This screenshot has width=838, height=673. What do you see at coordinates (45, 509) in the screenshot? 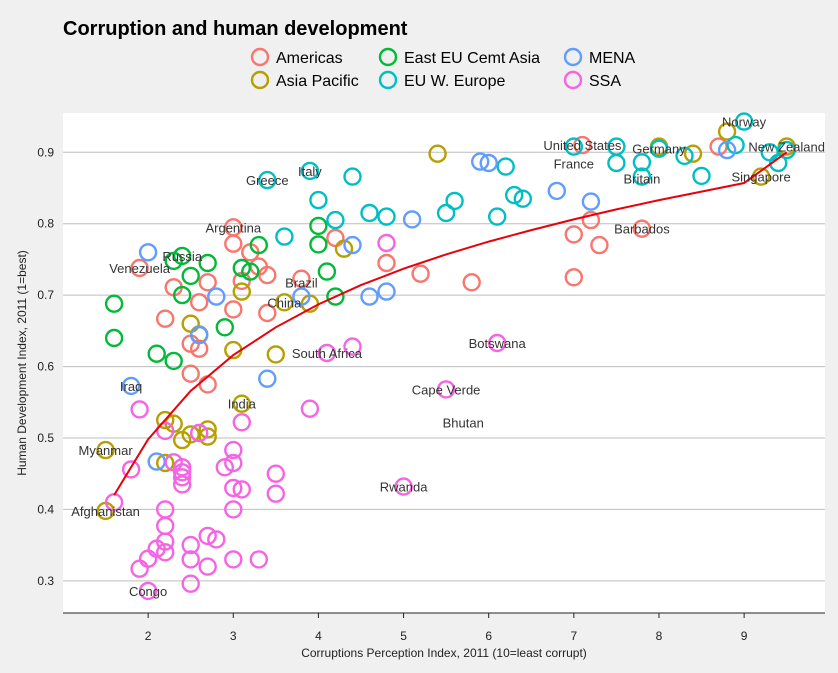
I see `y-tick-label: 0.4` at bounding box center [45, 509].